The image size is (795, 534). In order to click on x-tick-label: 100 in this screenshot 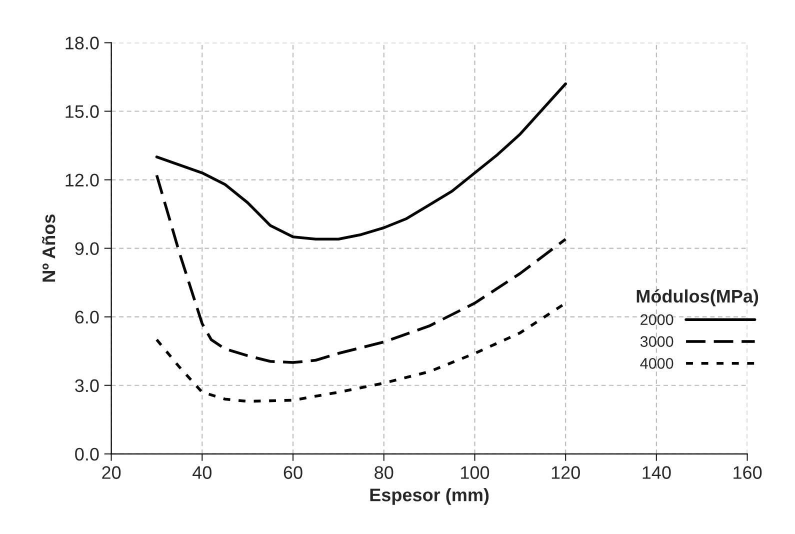, I will do `click(475, 472)`.